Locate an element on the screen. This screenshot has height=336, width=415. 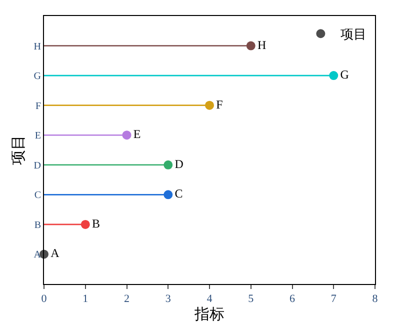
legend-label: 项目 is located at coordinates (353, 35).